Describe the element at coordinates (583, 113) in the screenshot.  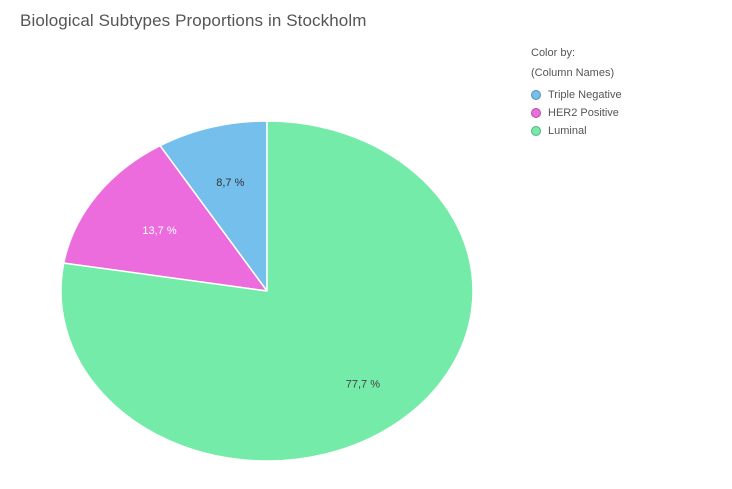
I see `legend-label-her2-positive: HER2 Positive` at that location.